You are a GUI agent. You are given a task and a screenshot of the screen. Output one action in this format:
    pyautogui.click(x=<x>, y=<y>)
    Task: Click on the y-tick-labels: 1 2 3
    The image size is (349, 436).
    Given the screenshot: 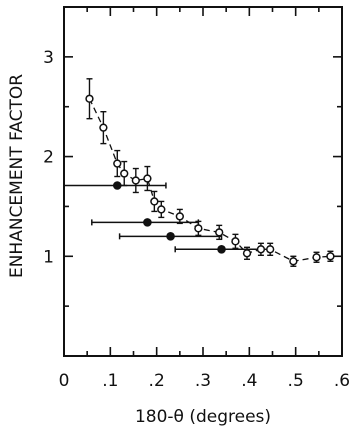 What is the action you would take?
    pyautogui.click(x=48, y=157)
    